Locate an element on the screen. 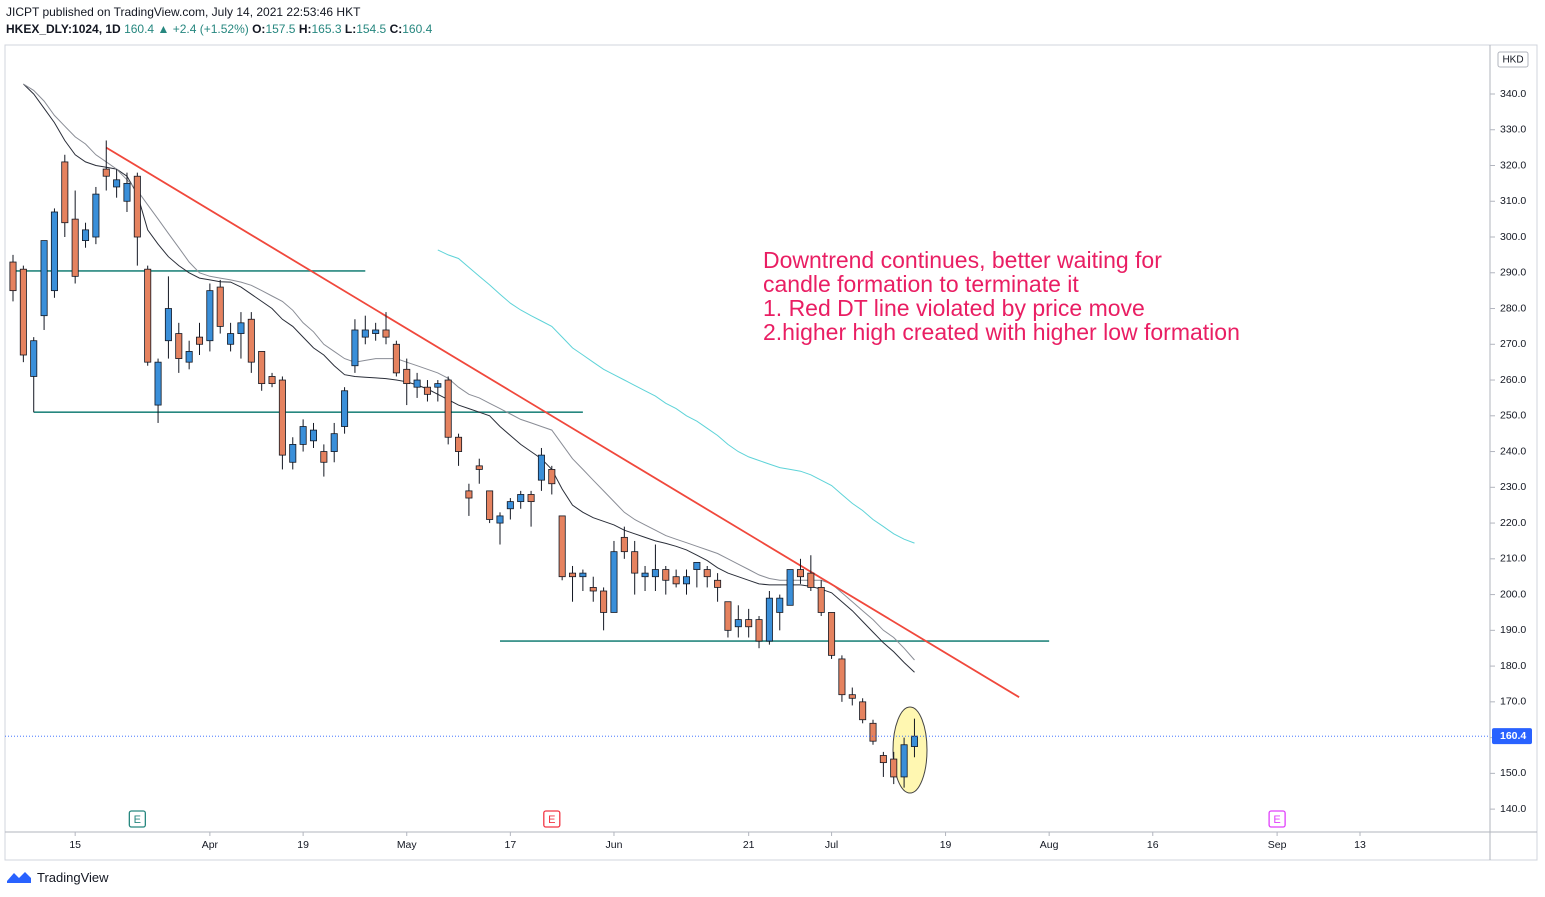 The height and width of the screenshot is (897, 1545). annotation-line: 1. Red DT line violated by price move is located at coordinates (954, 308).